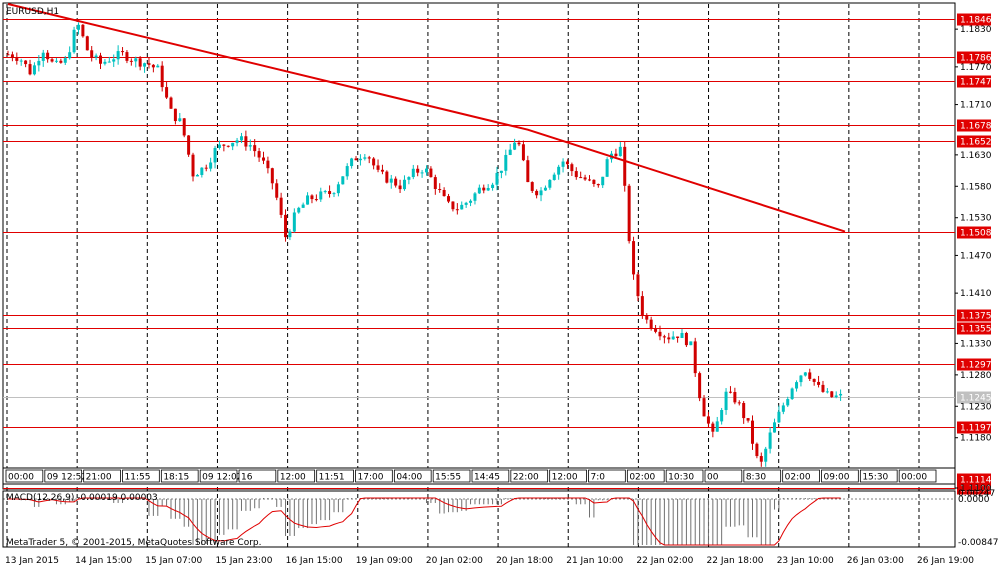 The image size is (1000, 571). Describe the element at coordinates (976, 156) in the screenshot. I see `price-tick-label: 1.1630` at that location.